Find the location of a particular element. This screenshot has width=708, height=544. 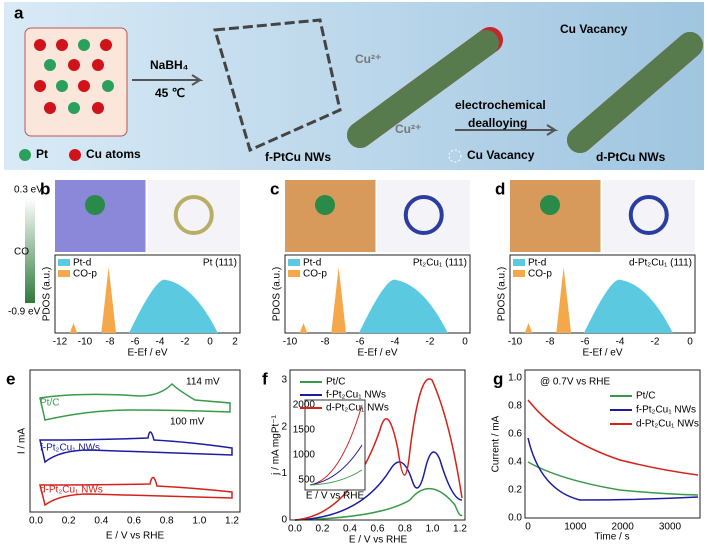

step: electrochemical is located at coordinates (500, 105).